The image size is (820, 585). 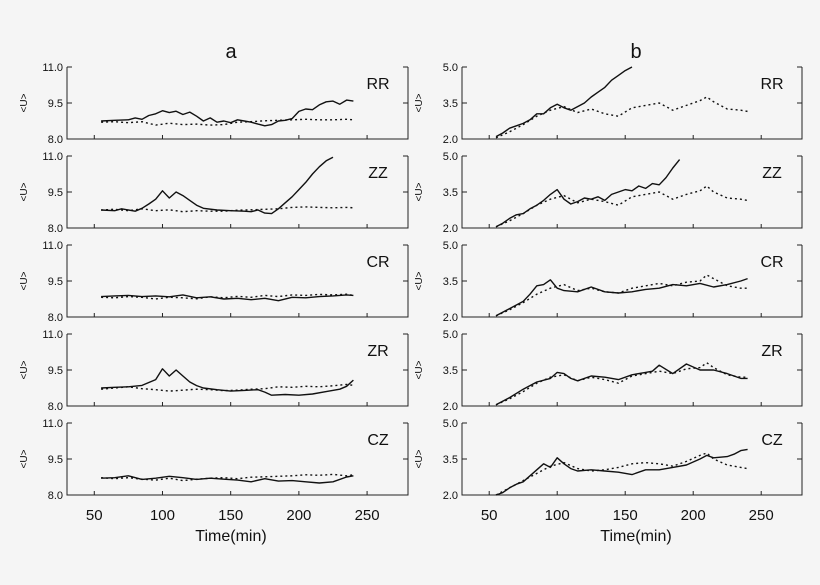 What do you see at coordinates (237, 281) in the screenshot?
I see `panel-frame-a-cr` at bounding box center [237, 281].